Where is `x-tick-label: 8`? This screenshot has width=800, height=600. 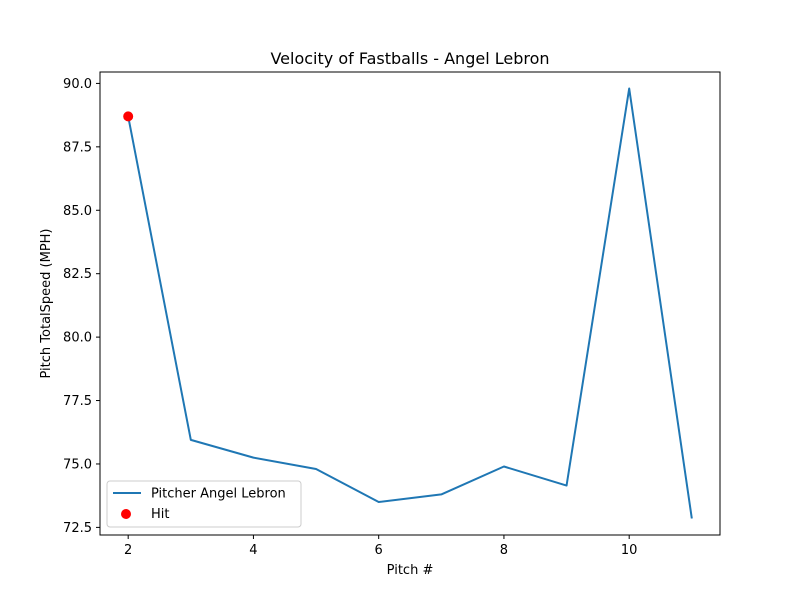
x-tick-label: 8 is located at coordinates (504, 550).